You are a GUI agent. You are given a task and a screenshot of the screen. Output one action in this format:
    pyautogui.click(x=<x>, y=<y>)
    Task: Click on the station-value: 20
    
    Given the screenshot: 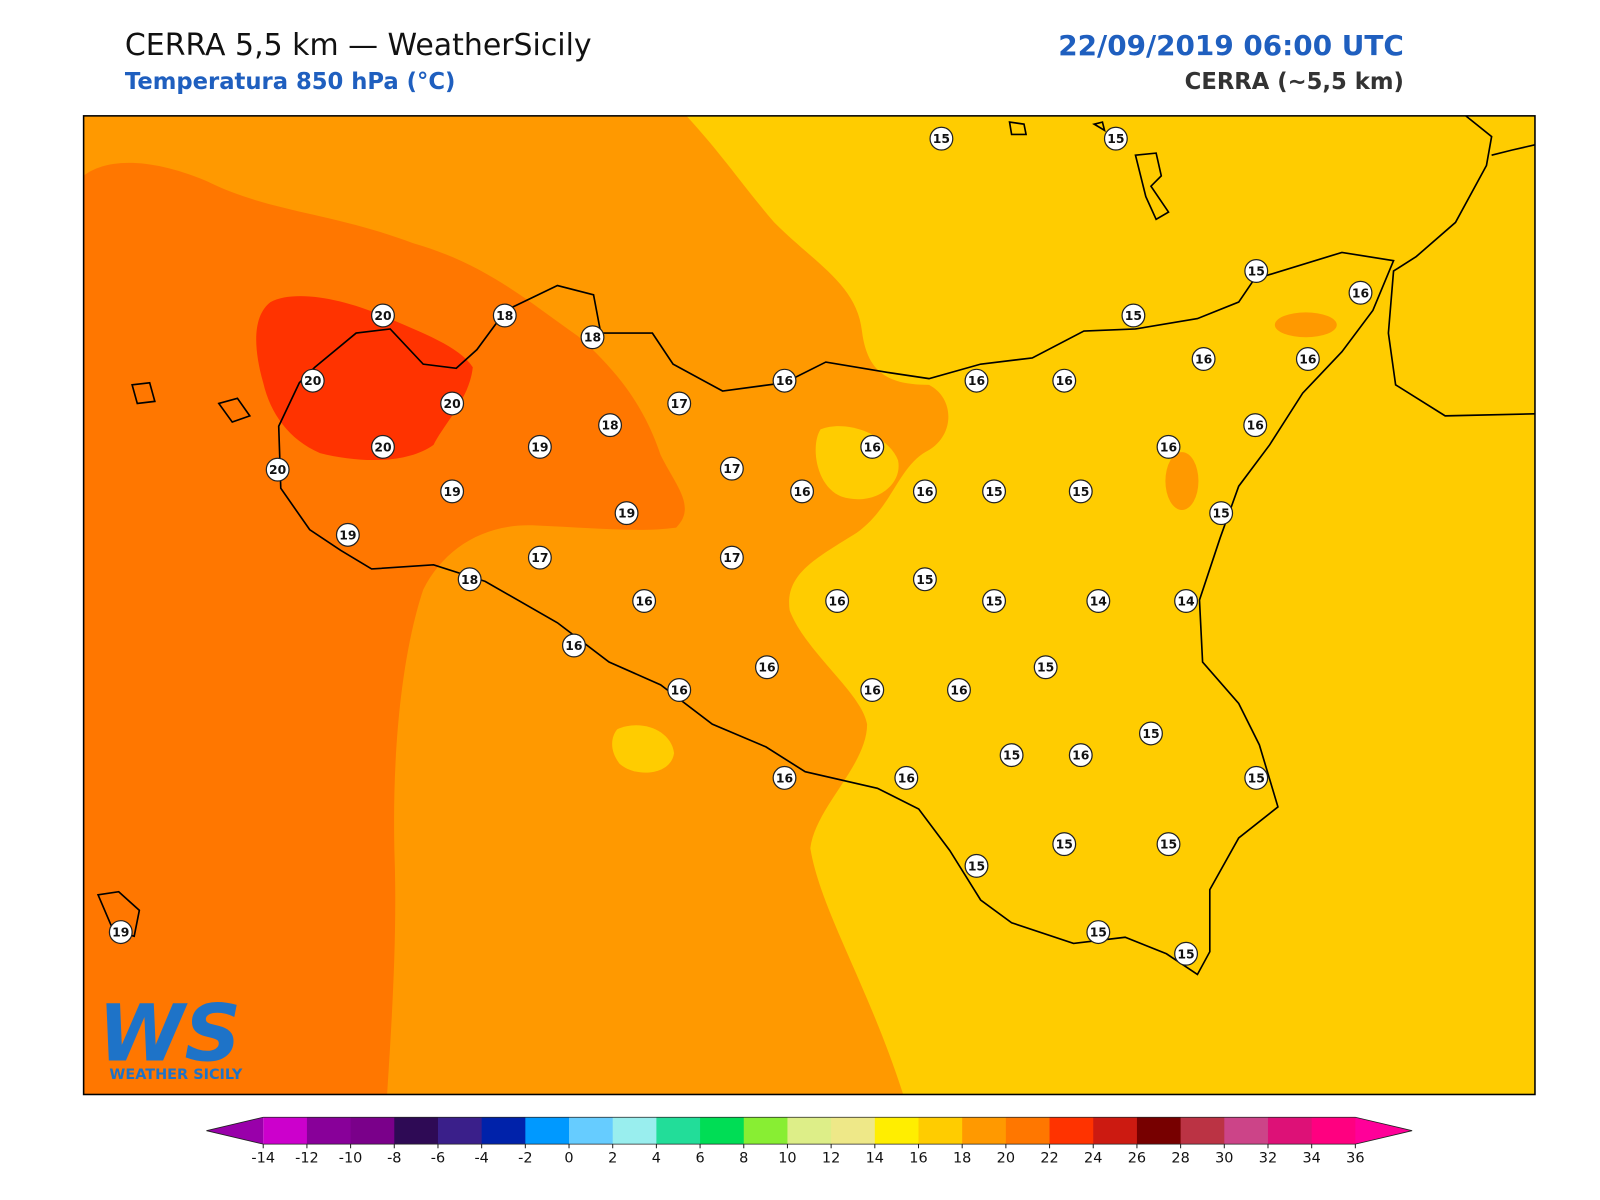 What is the action you would take?
    pyautogui.click(x=383, y=315)
    